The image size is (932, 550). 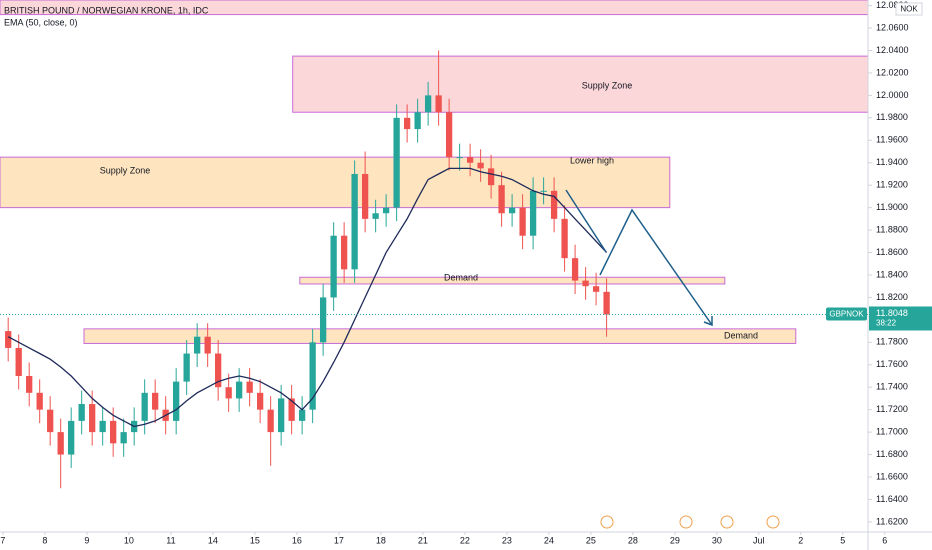 I want to click on x-tick-label: 9, so click(x=86, y=540).